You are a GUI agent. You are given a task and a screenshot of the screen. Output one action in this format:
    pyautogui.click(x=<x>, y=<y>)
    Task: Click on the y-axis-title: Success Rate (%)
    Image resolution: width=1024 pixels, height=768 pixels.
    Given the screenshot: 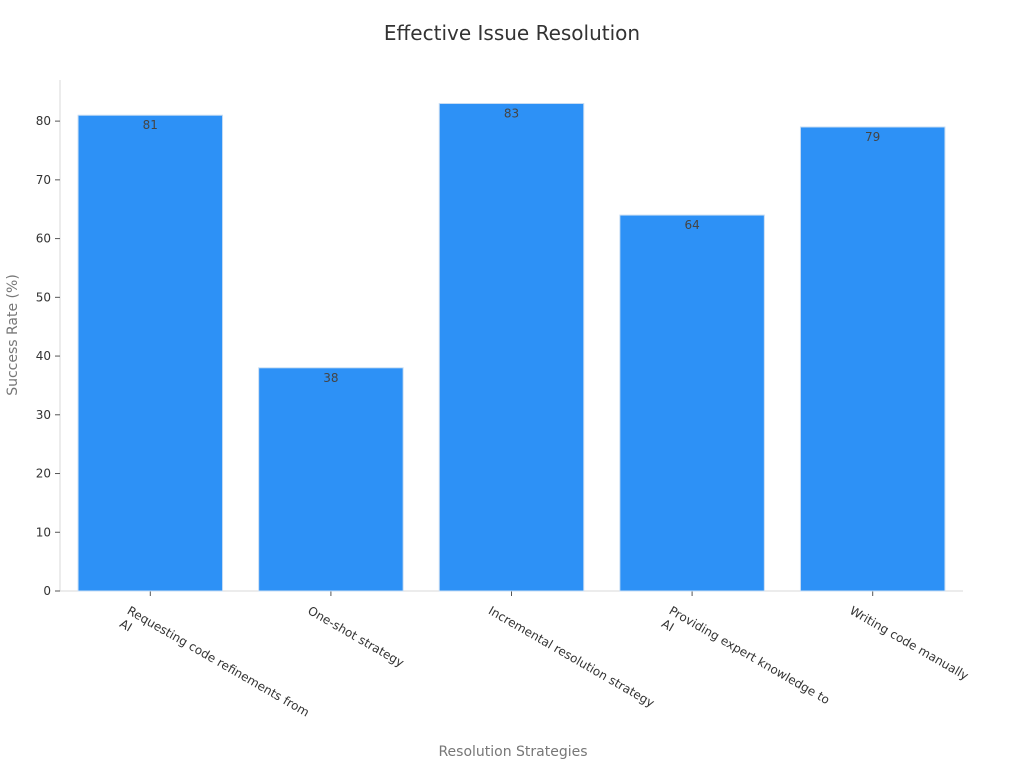 What is the action you would take?
    pyautogui.click(x=13, y=335)
    